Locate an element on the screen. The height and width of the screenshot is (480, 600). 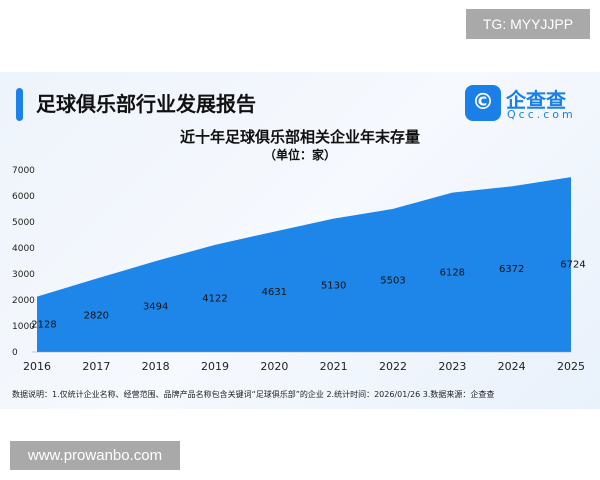
data-label: 5130 is located at coordinates (333, 285).